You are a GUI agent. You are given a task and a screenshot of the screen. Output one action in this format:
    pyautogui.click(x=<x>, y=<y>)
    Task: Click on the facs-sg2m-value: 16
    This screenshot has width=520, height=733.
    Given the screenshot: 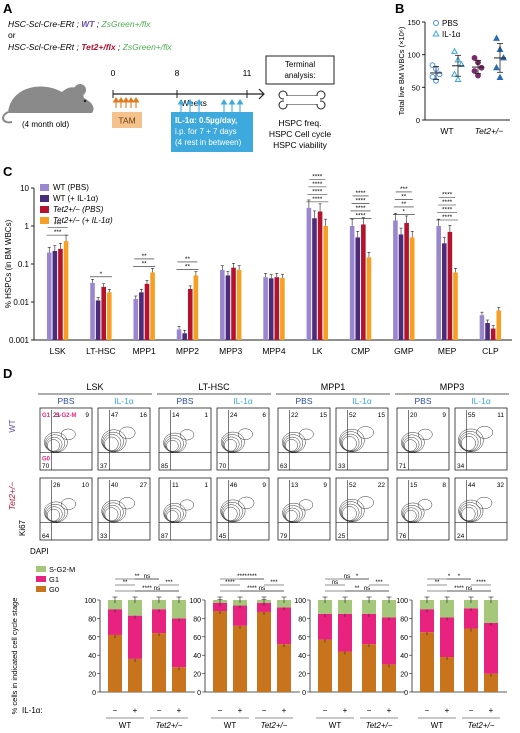 What is the action you would take?
    pyautogui.click(x=144, y=415)
    